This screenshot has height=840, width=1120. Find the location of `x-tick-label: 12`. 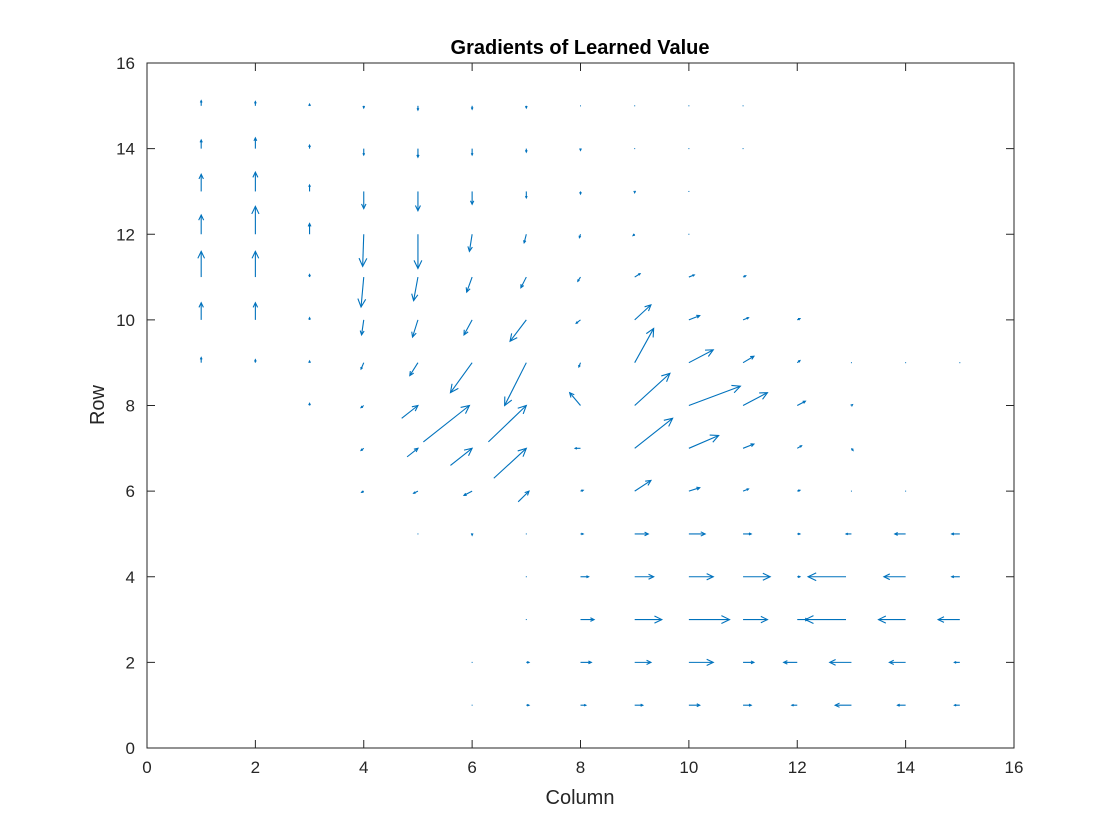

x-tick-label: 12 is located at coordinates (797, 767).